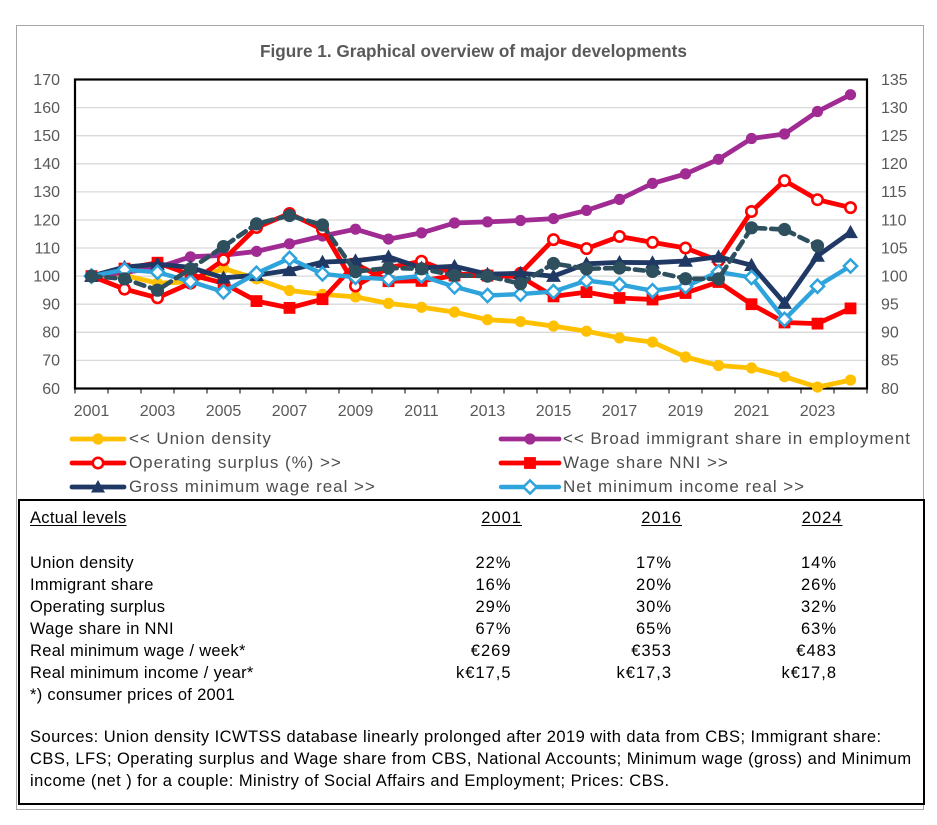  Describe the element at coordinates (224, 411) in the screenshot. I see `svg-text: 2005` at that location.